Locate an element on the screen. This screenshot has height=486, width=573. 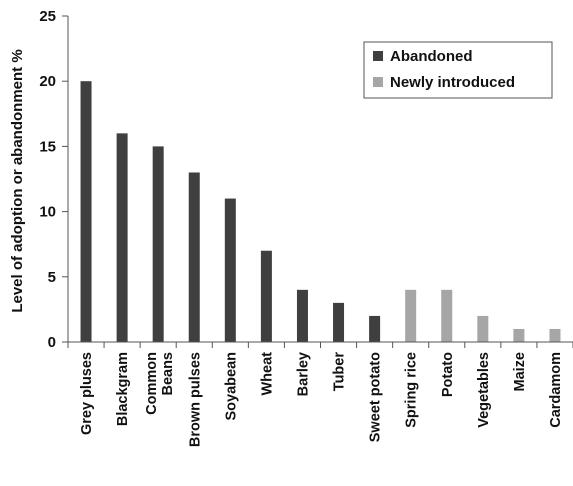
x-category-label: Grey pluses is located at coordinates (87, 393).